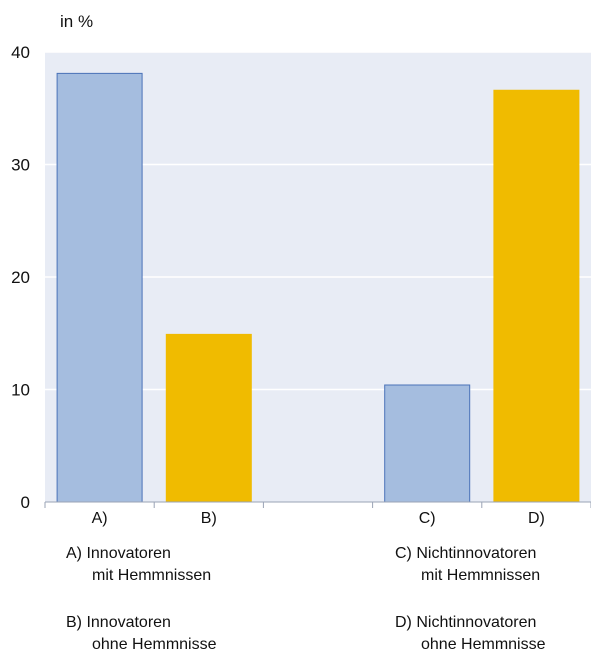  Describe the element at coordinates (481, 575) in the screenshot. I see `legend-entry-c-line2: mit Hemmnissen` at that location.